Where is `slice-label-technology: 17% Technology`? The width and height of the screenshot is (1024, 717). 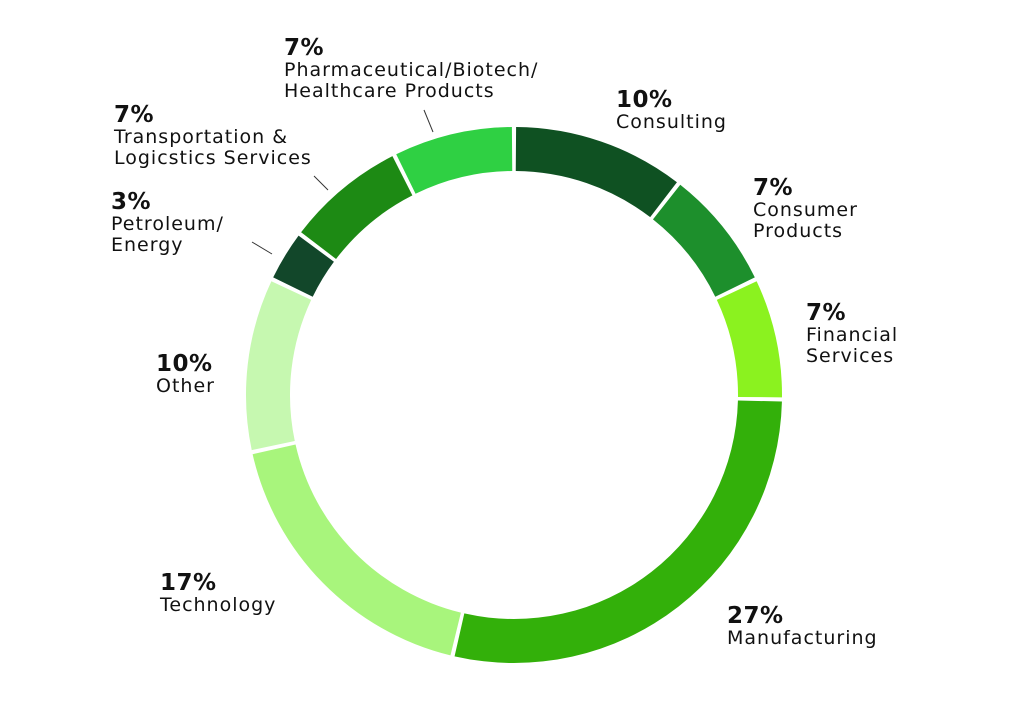 slice-label-technology: 17% Technology is located at coordinates (218, 593).